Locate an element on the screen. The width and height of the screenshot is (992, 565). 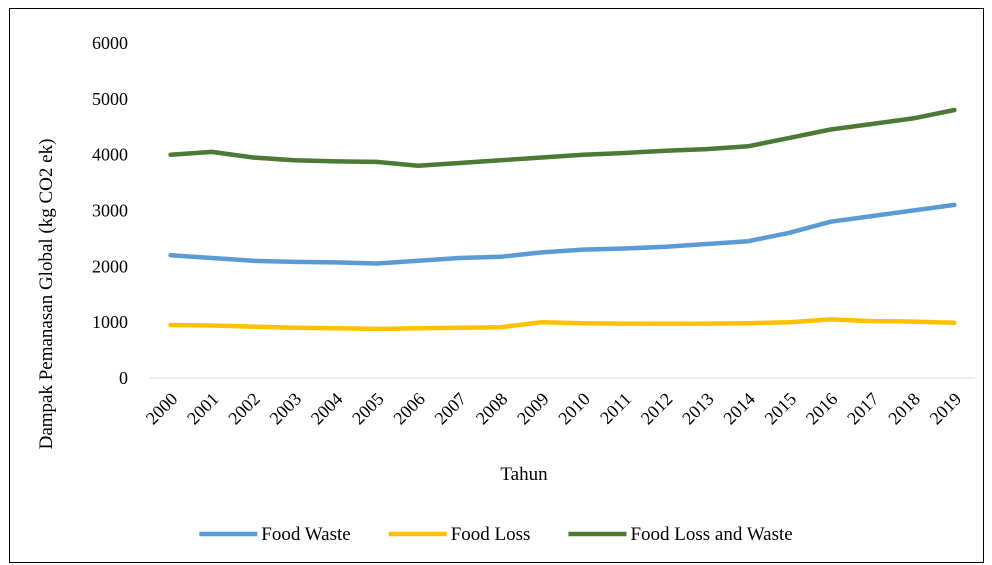
x-tick-label: 2002 is located at coordinates (244, 409).